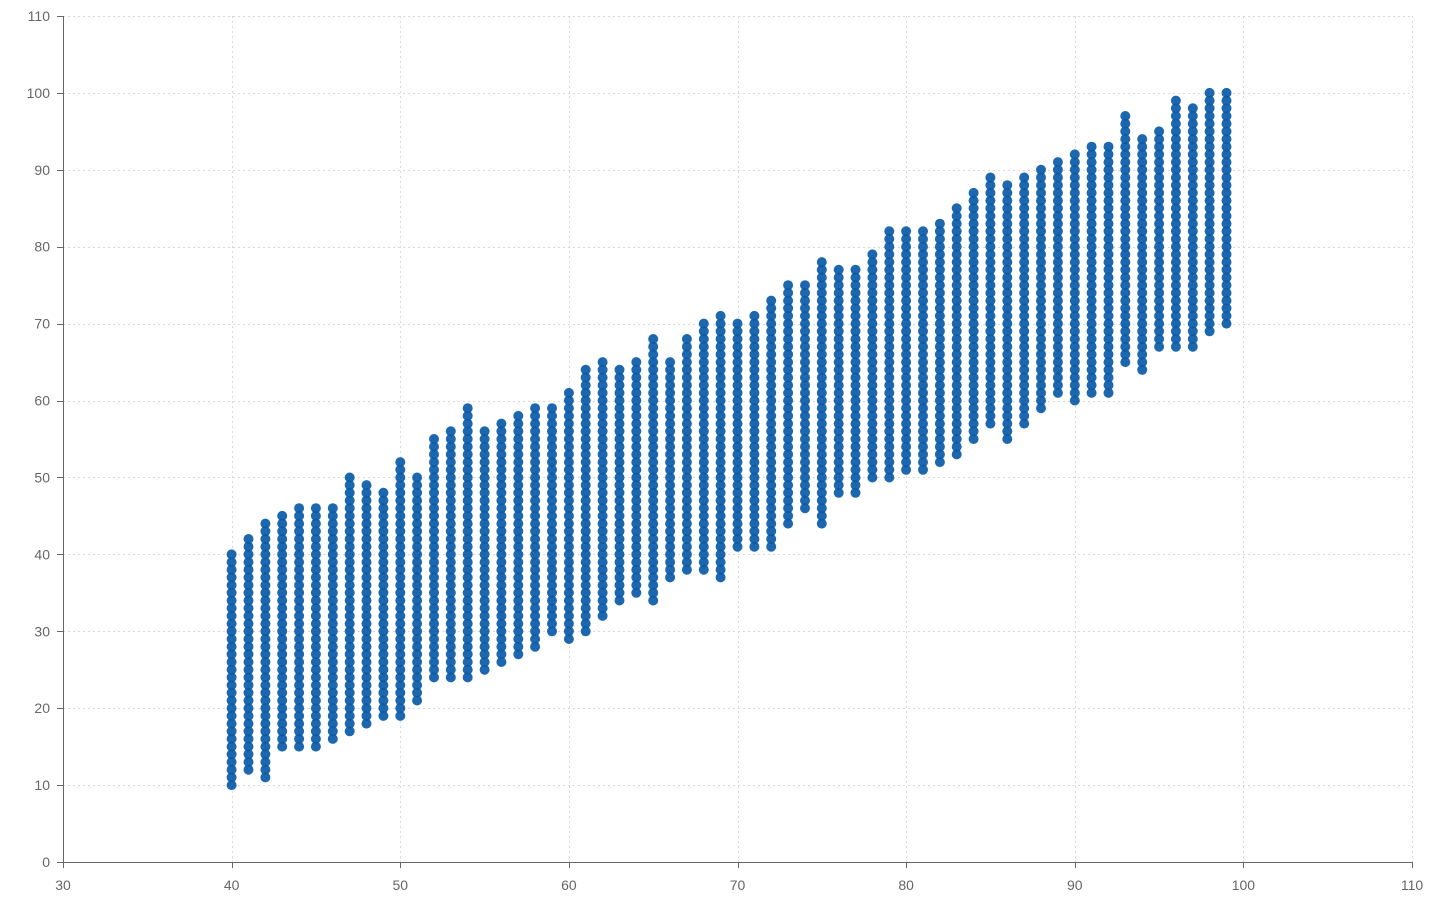  I want to click on x-tick-label: 90, so click(1075, 885).